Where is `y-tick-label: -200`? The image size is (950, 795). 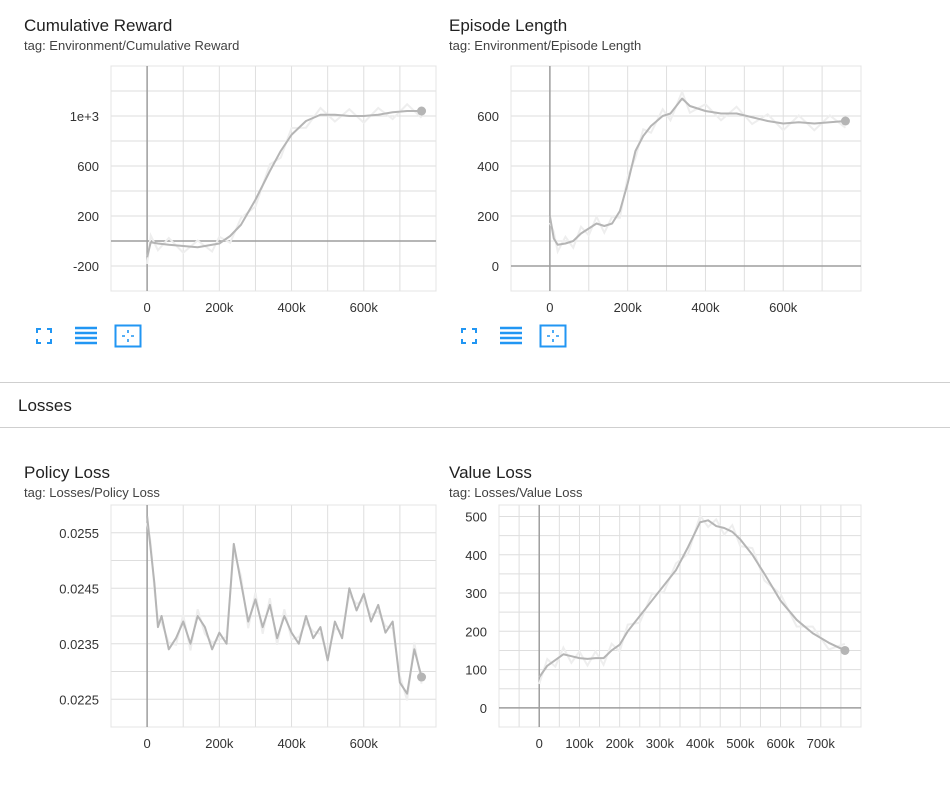
y-tick-label: -200 is located at coordinates (86, 266).